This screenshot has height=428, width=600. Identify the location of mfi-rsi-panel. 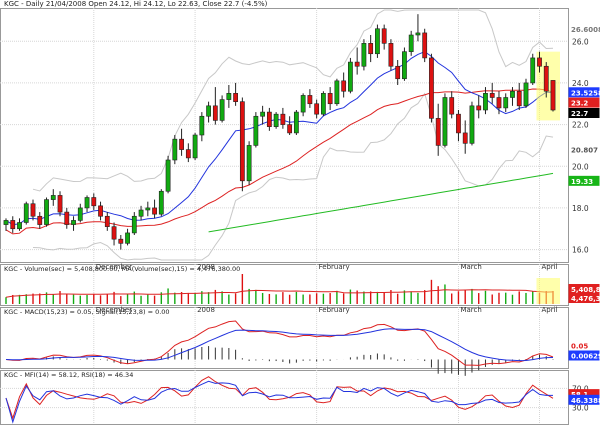
(284, 397).